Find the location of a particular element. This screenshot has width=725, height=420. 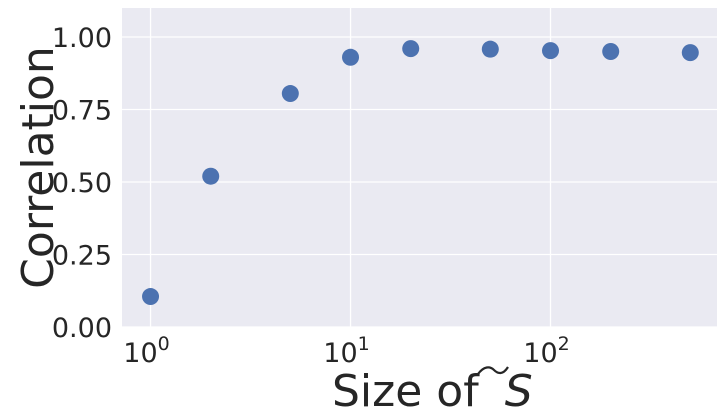

x-axis-label-group: Size of S is located at coordinates (432, 391).